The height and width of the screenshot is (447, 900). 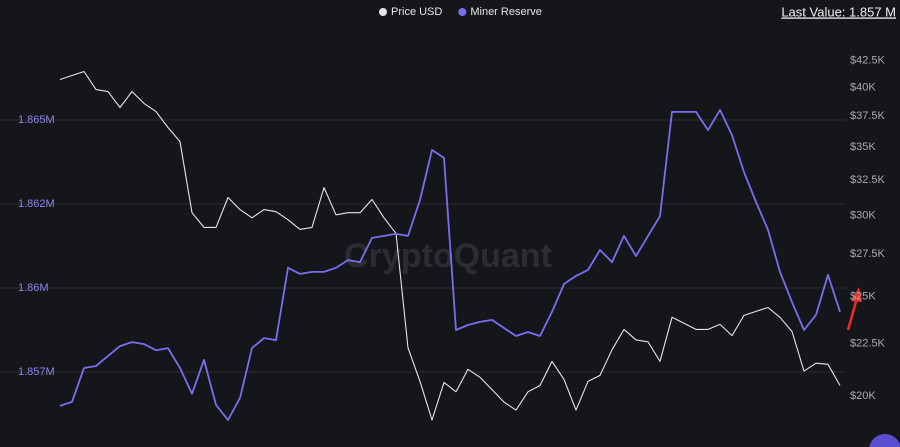 I want to click on y2-tick-label: $30K, so click(x=863, y=215).